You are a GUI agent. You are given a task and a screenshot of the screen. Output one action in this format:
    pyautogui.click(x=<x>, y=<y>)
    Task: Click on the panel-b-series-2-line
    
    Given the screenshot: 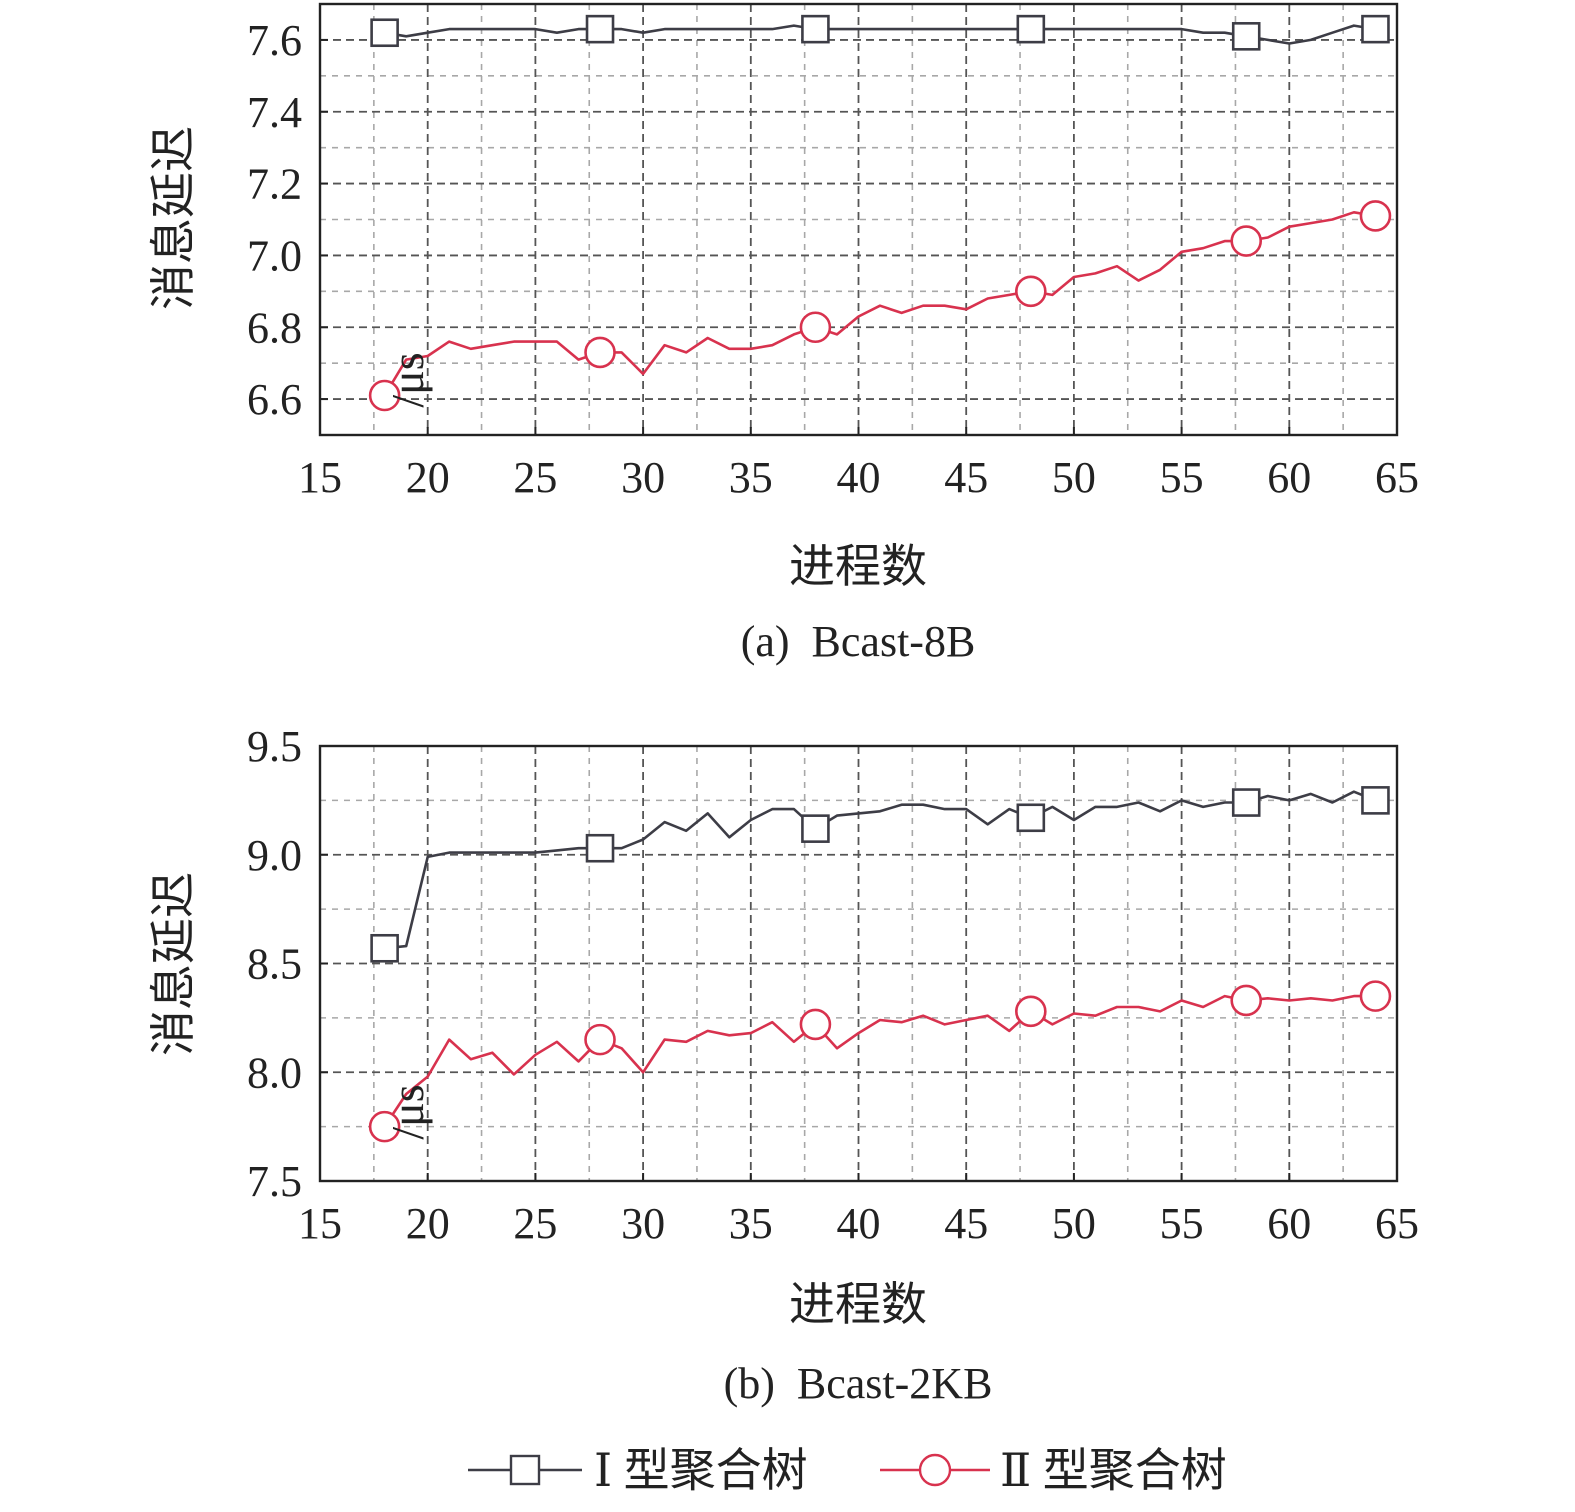 What is the action you would take?
    pyautogui.click(x=879, y=1061)
    